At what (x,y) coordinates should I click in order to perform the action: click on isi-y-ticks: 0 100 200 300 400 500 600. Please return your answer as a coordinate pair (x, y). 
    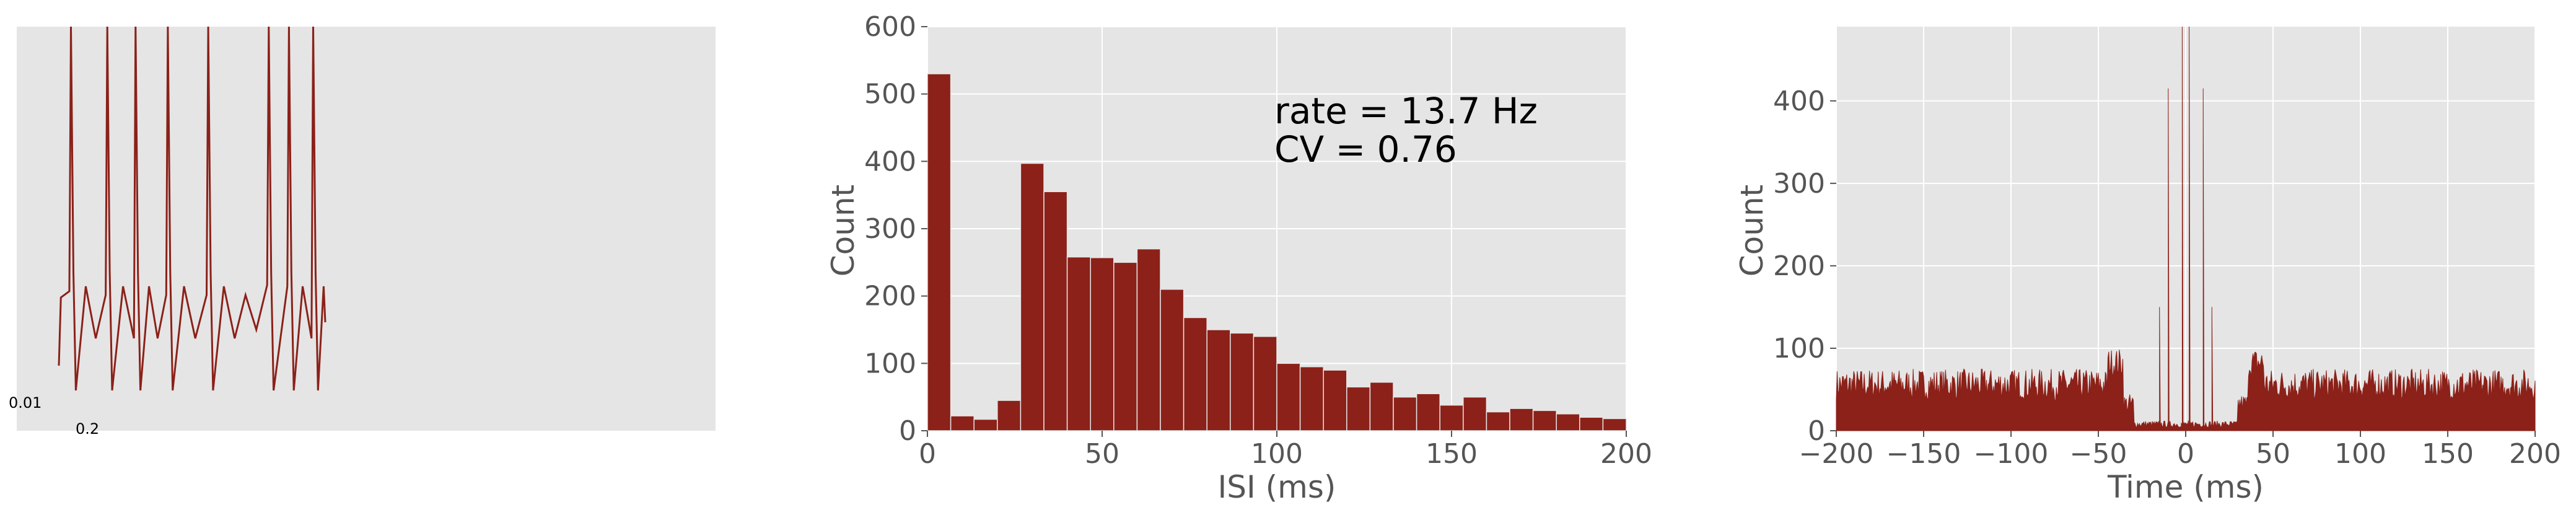
    Looking at the image, I should click on (895, 229).